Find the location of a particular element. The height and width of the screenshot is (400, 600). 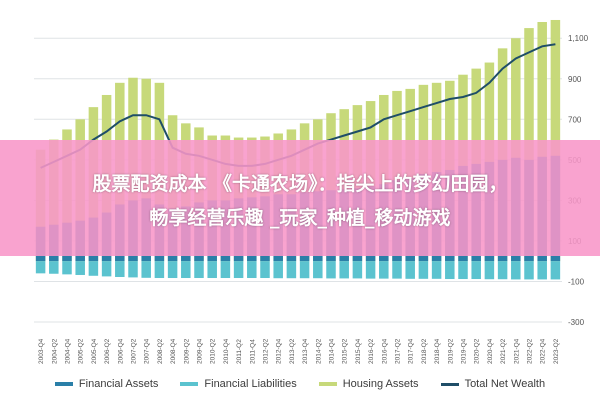

x-tick-label: 2020-Q4 is located at coordinates (490, 351).